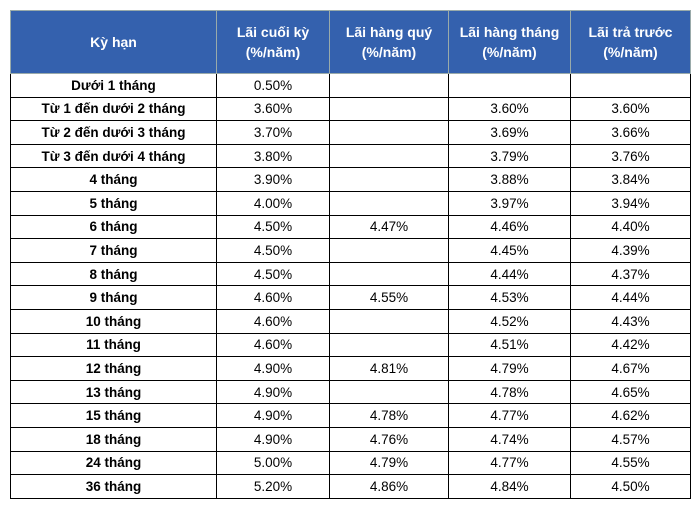 The image size is (700, 506). I want to click on rate-cell: 4.45%, so click(509, 250).